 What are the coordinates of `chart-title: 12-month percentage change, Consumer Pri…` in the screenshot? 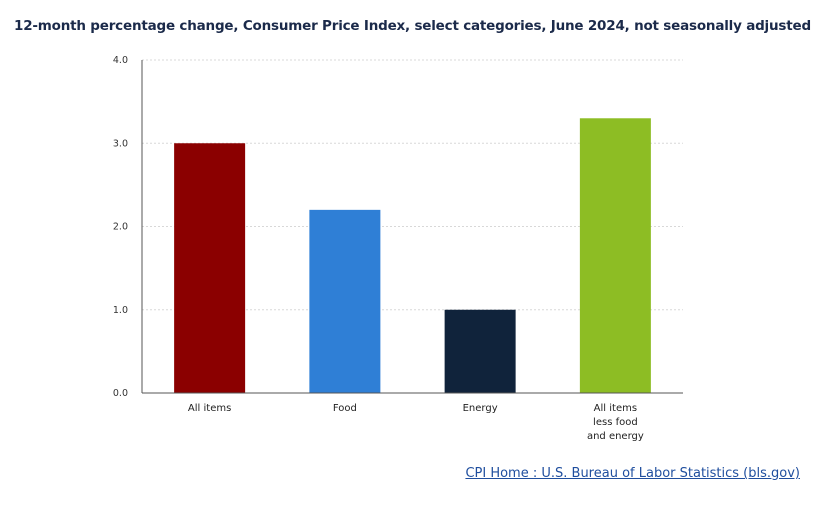 It's located at (412, 26).